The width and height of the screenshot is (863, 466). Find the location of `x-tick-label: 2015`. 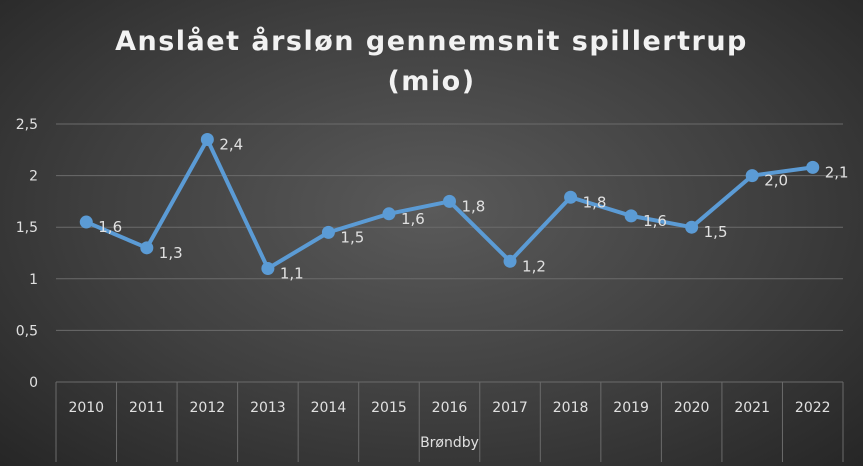

x-tick-label: 2015 is located at coordinates (389, 408).